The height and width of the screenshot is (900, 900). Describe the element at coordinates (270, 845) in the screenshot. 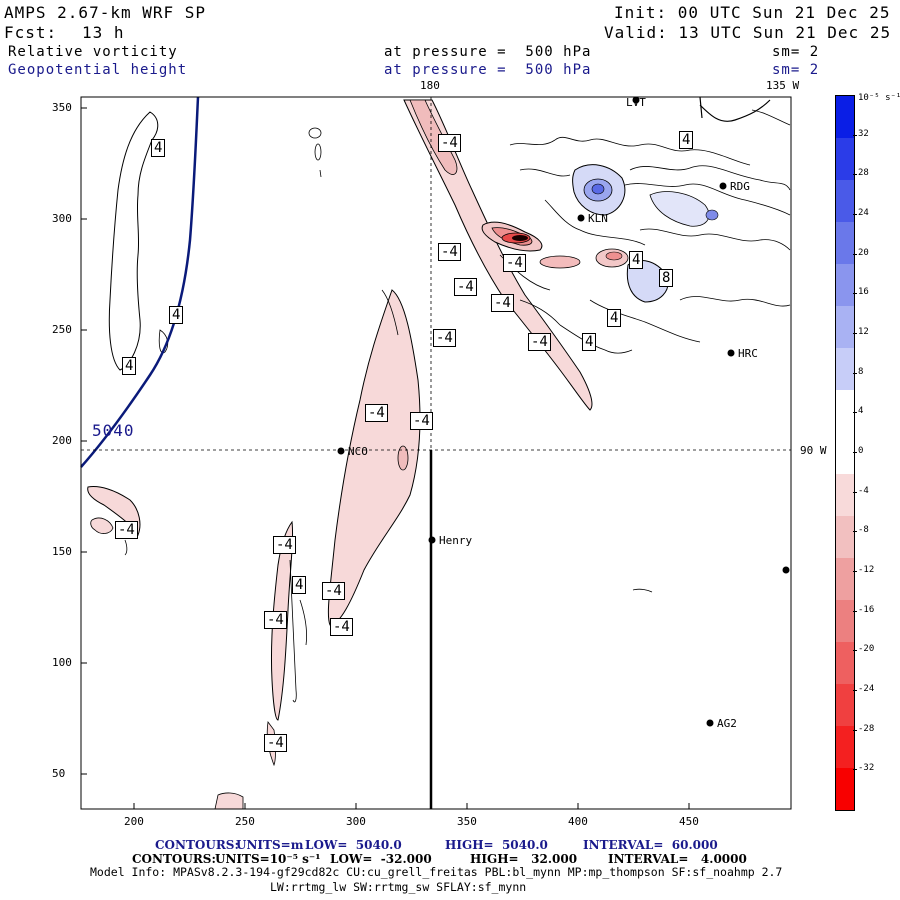

I see `footer-units1: UNITS=m` at that location.